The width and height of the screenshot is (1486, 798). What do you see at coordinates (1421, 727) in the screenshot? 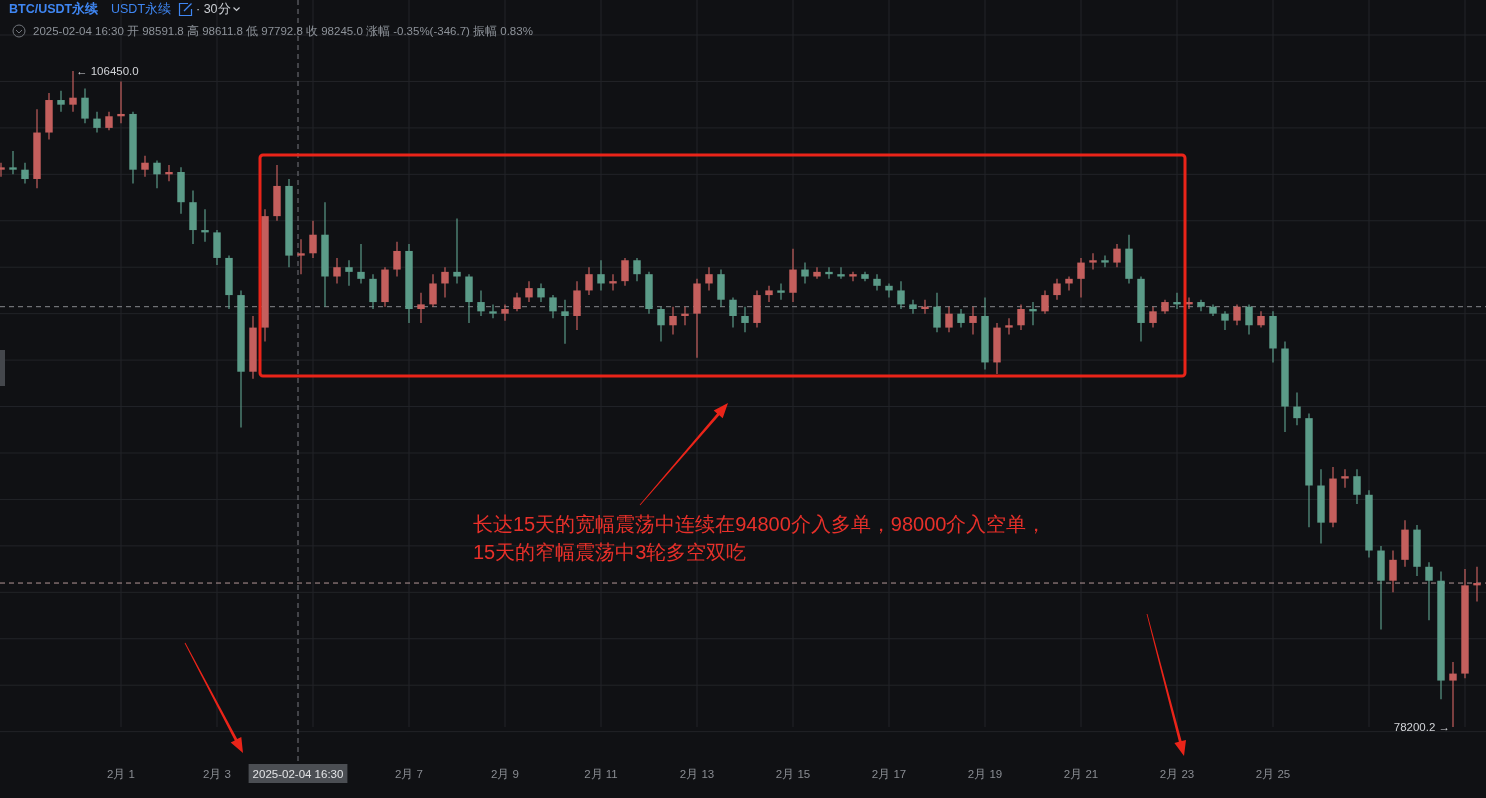
I see `annotation: 78200.2 →` at bounding box center [1421, 727].